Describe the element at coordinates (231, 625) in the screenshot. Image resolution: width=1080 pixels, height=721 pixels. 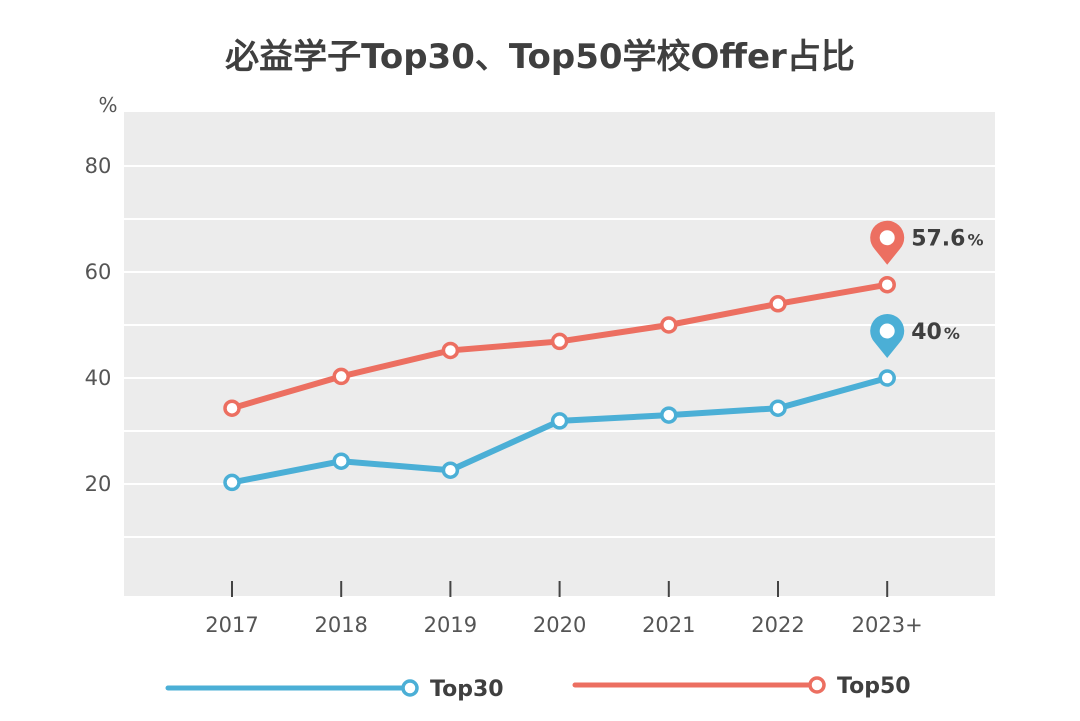
I see `x-tick-label-2017: 2017` at that location.